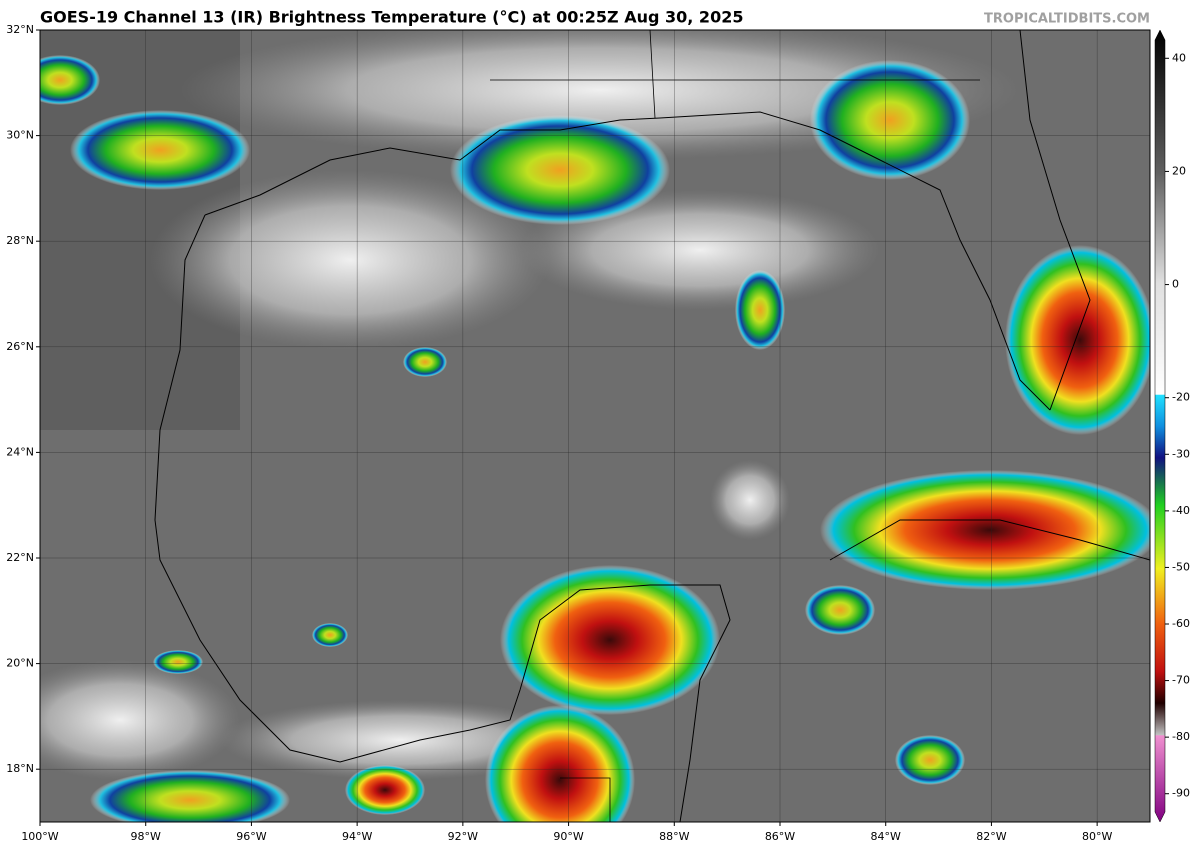 Image resolution: width=1200 pixels, height=849 pixels. Describe the element at coordinates (1067, 19) in the screenshot. I see `credit: TROPICALTIDBITS.COM` at that location.